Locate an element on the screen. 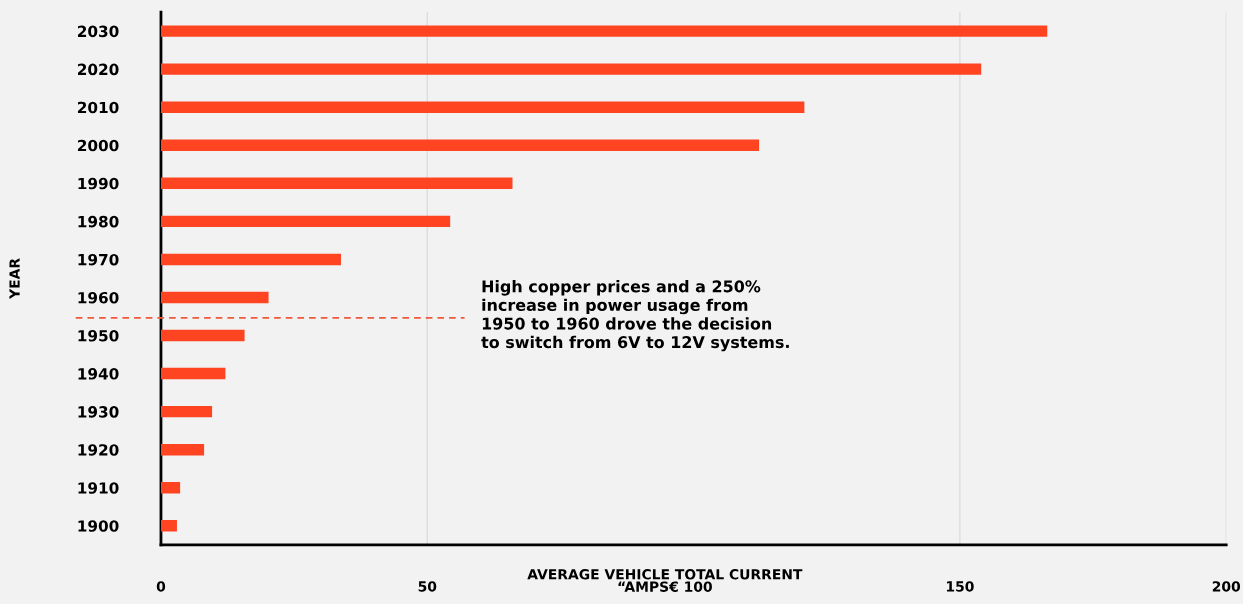  y-tick-label: 1990 is located at coordinates (98, 183).